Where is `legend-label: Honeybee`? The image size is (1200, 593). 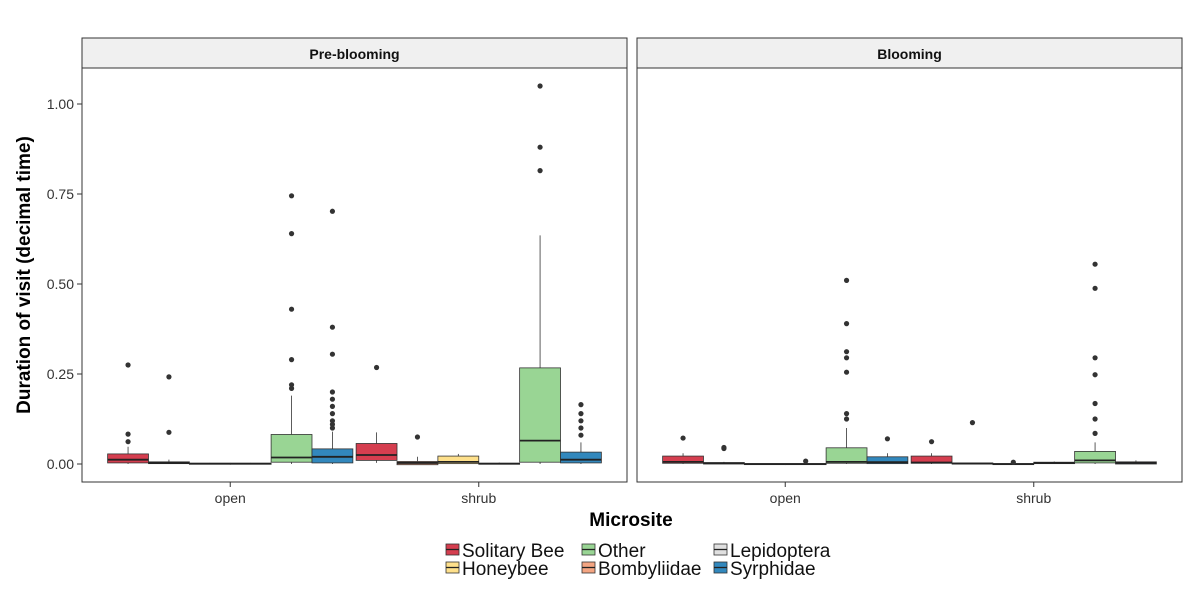 legend-label: Honeybee is located at coordinates (505, 569).